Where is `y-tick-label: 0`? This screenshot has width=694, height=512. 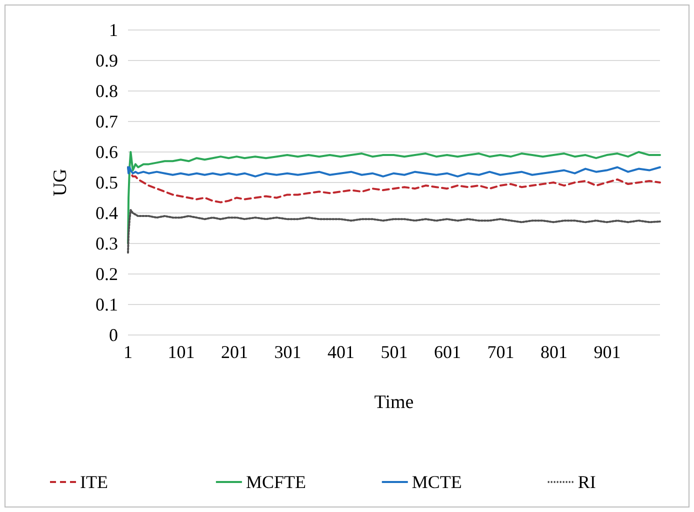
y-tick-label: 0 is located at coordinates (113, 334).